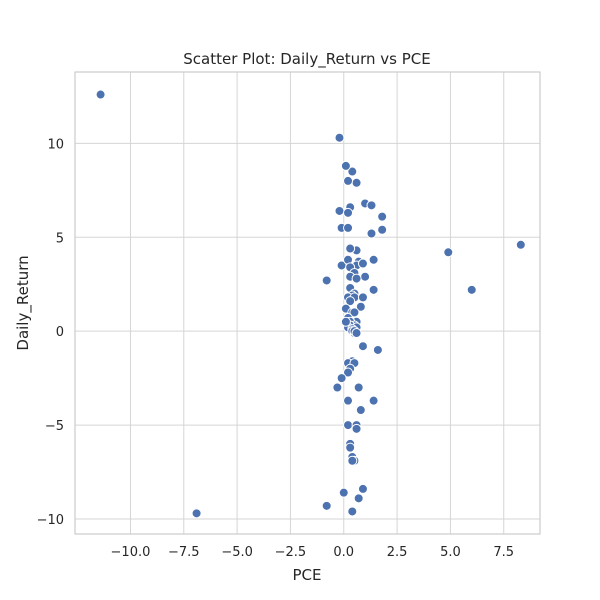 The height and width of the screenshot is (600, 600). I want to click on y-tick-label: 5, so click(60, 238).